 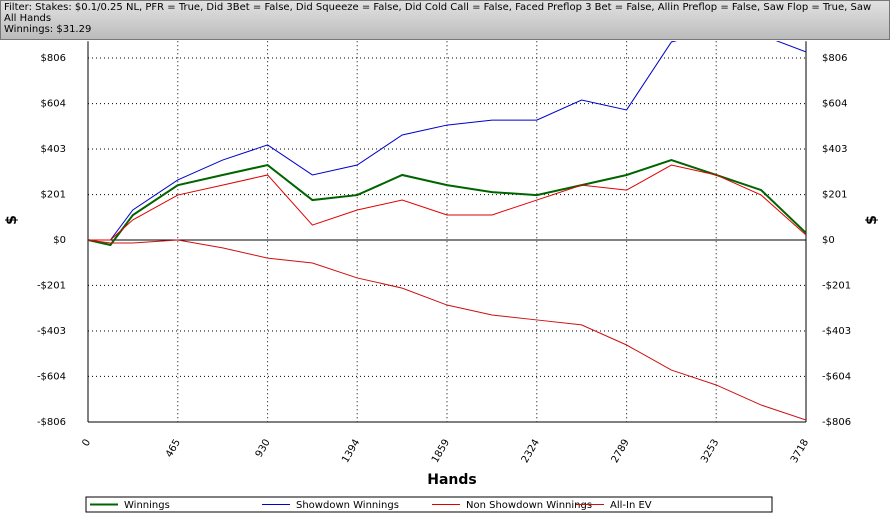 What do you see at coordinates (48, 29) in the screenshot?
I see `winnings-text: Winnings: $31.29` at bounding box center [48, 29].